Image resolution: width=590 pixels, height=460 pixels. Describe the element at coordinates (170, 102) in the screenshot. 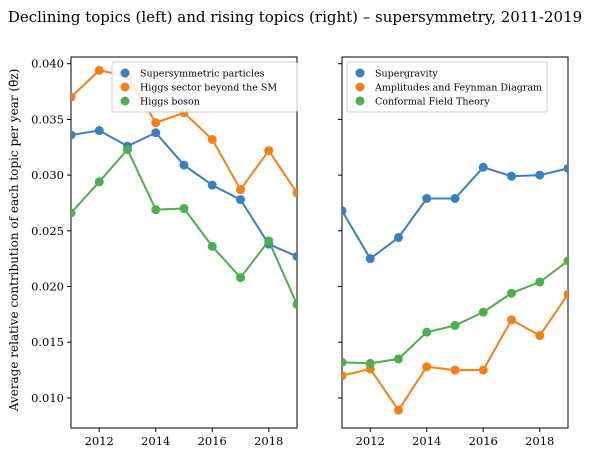

I see `legend-label: Higgs boson` at that location.